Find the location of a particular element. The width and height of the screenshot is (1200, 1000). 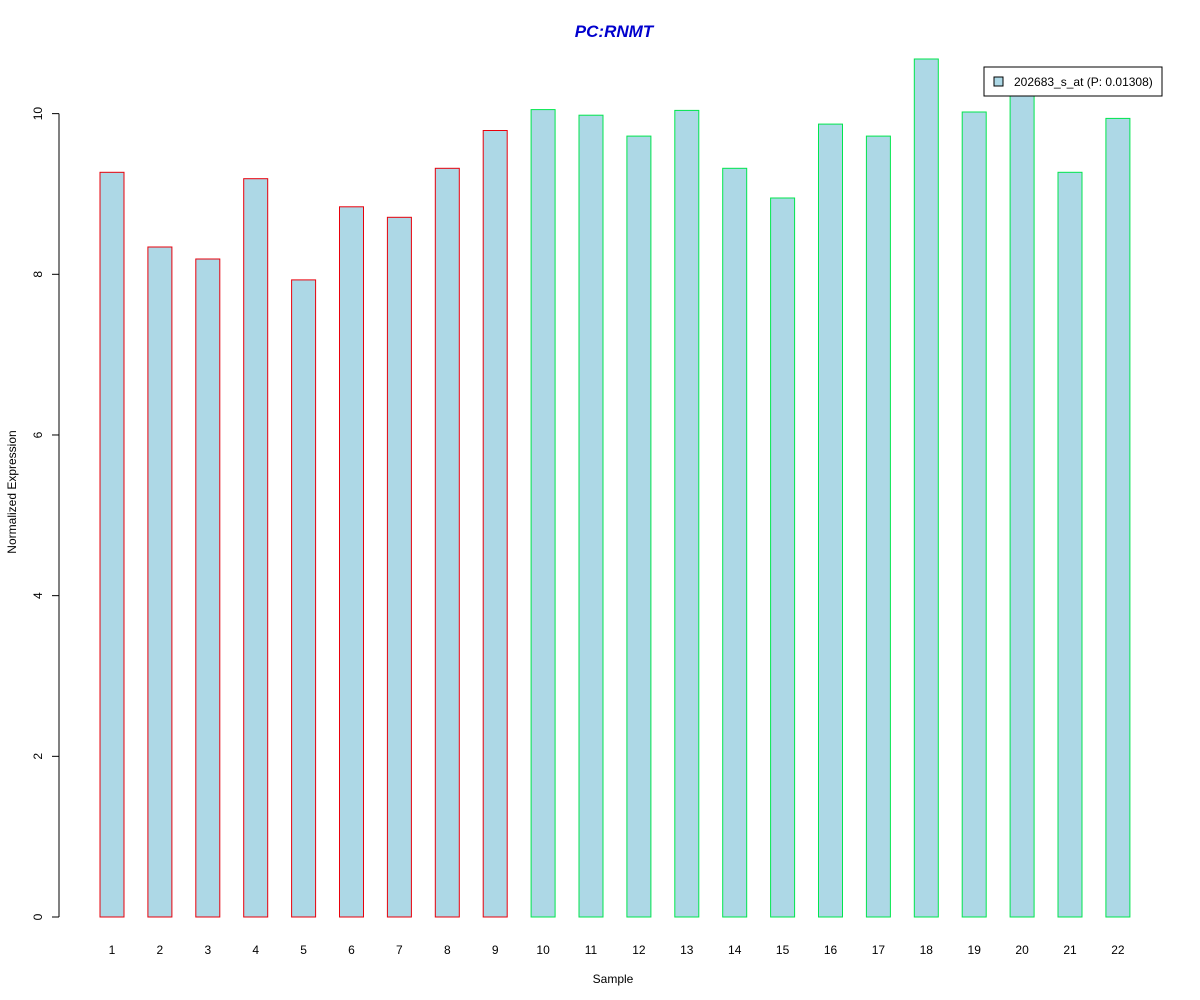

y-axis: 0 2 4 6 8 10 is located at coordinates (45, 513).